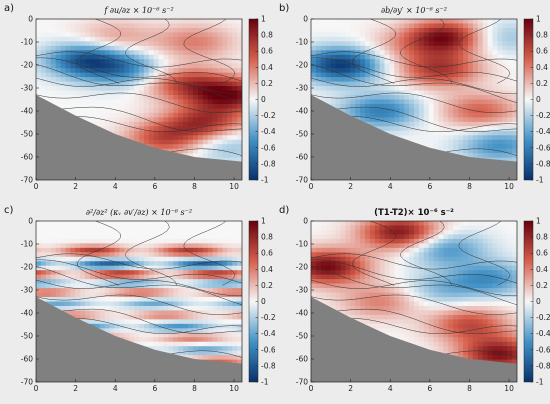 Image resolution: width=550 pixels, height=404 pixels. I want to click on colorbar-tick-label: 0.2, so click(542, 83).